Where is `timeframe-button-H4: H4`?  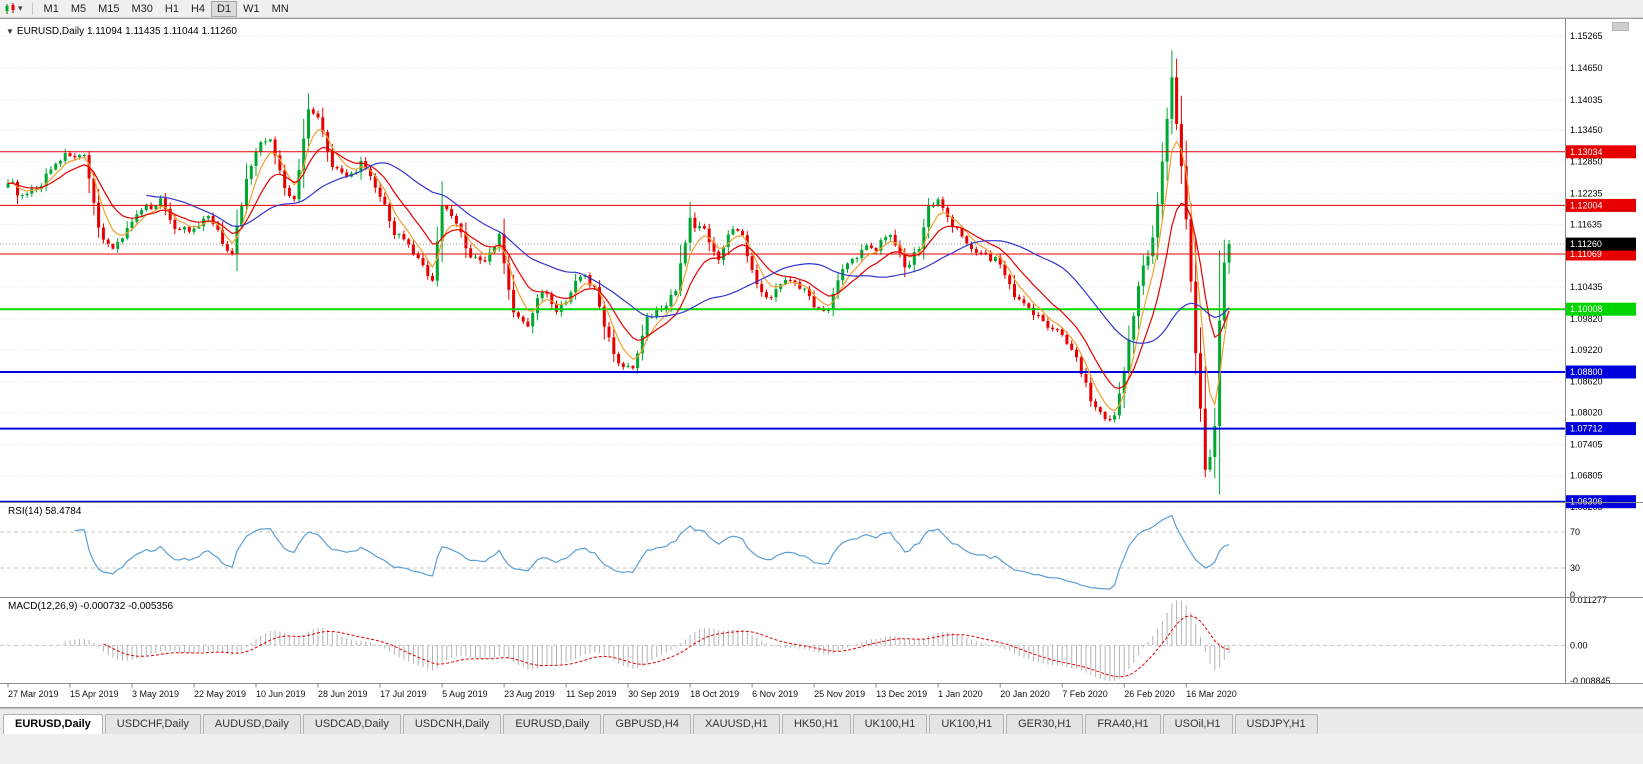
timeframe-button-H4: H4 is located at coordinates (198, 8).